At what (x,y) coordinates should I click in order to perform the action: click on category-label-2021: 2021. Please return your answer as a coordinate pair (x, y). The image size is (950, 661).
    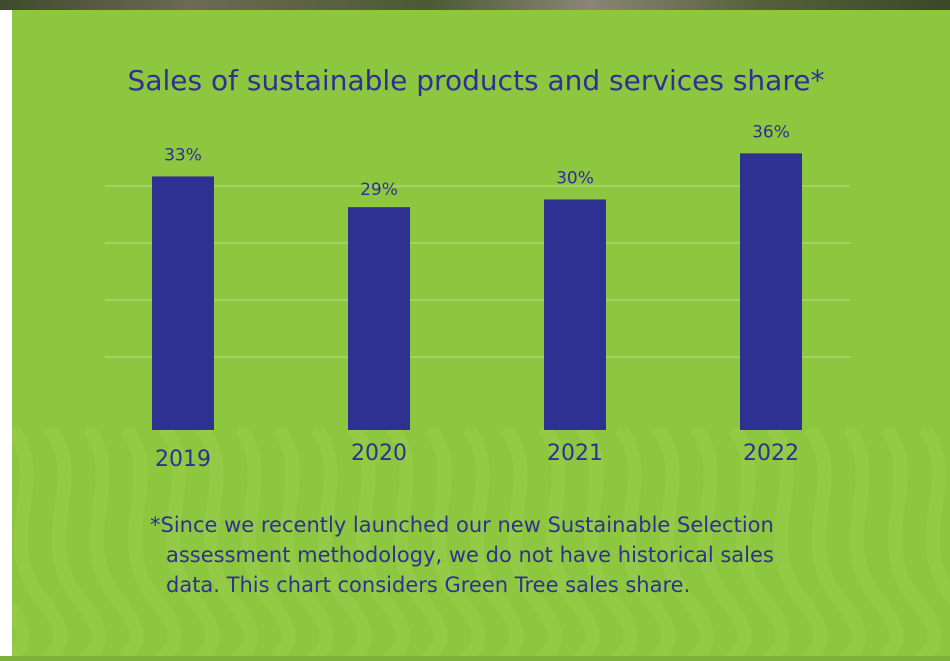
    Looking at the image, I should click on (575, 453).